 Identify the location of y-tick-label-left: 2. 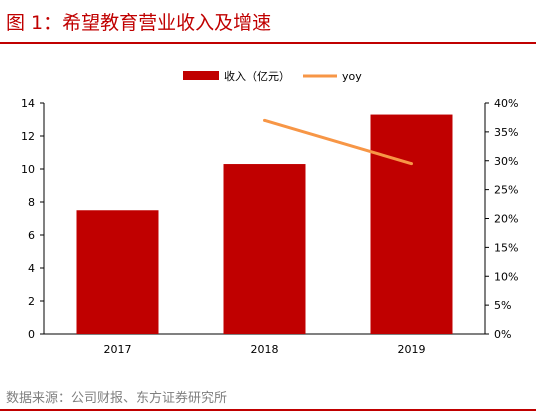
(31, 301).